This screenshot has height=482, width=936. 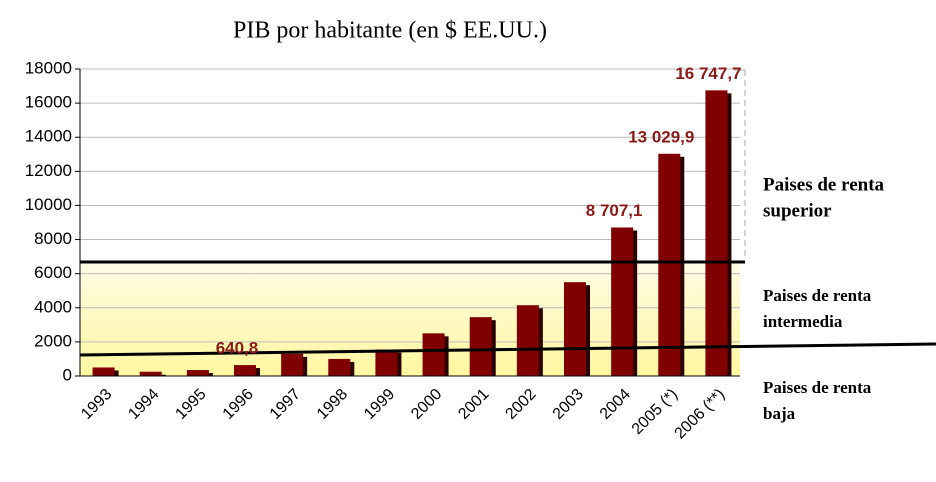 What do you see at coordinates (332, 404) in the screenshot?
I see `x-tick-label: 1998` at bounding box center [332, 404].